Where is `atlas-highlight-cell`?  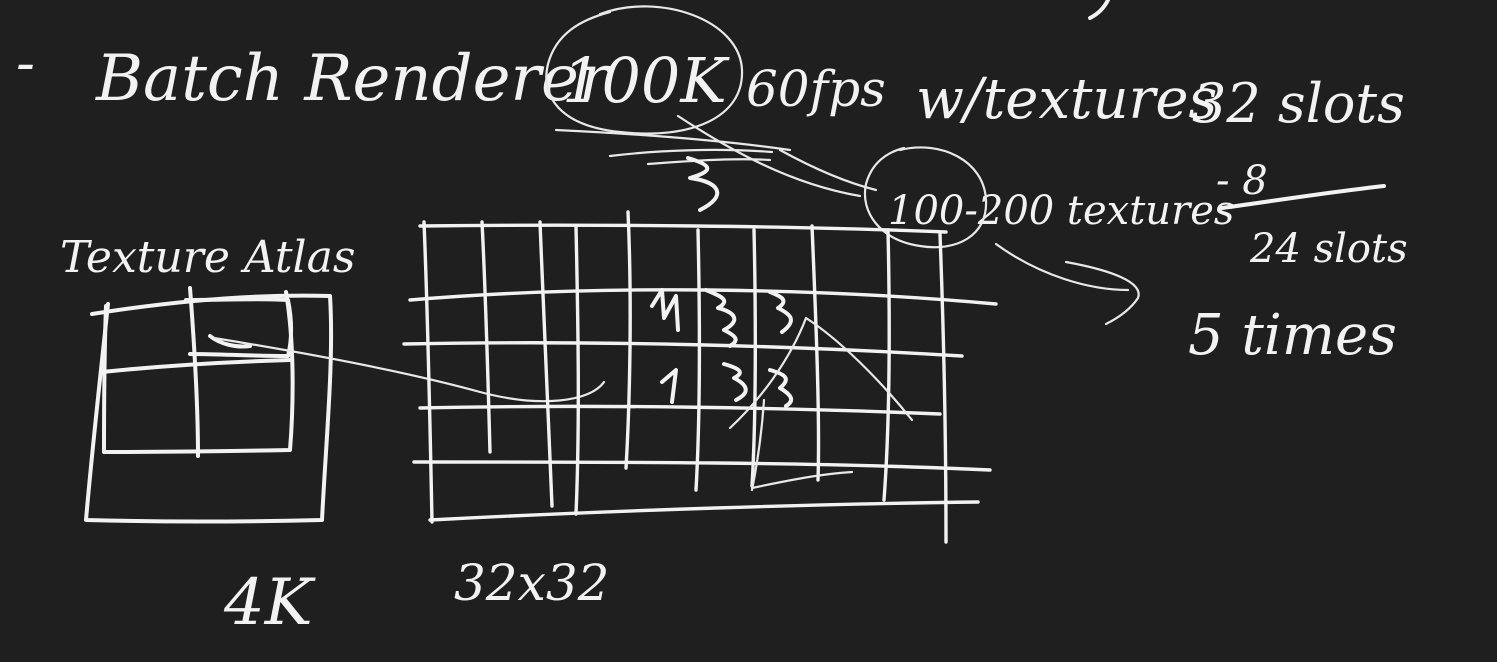 atlas-highlight-cell is located at coordinates (238, 327).